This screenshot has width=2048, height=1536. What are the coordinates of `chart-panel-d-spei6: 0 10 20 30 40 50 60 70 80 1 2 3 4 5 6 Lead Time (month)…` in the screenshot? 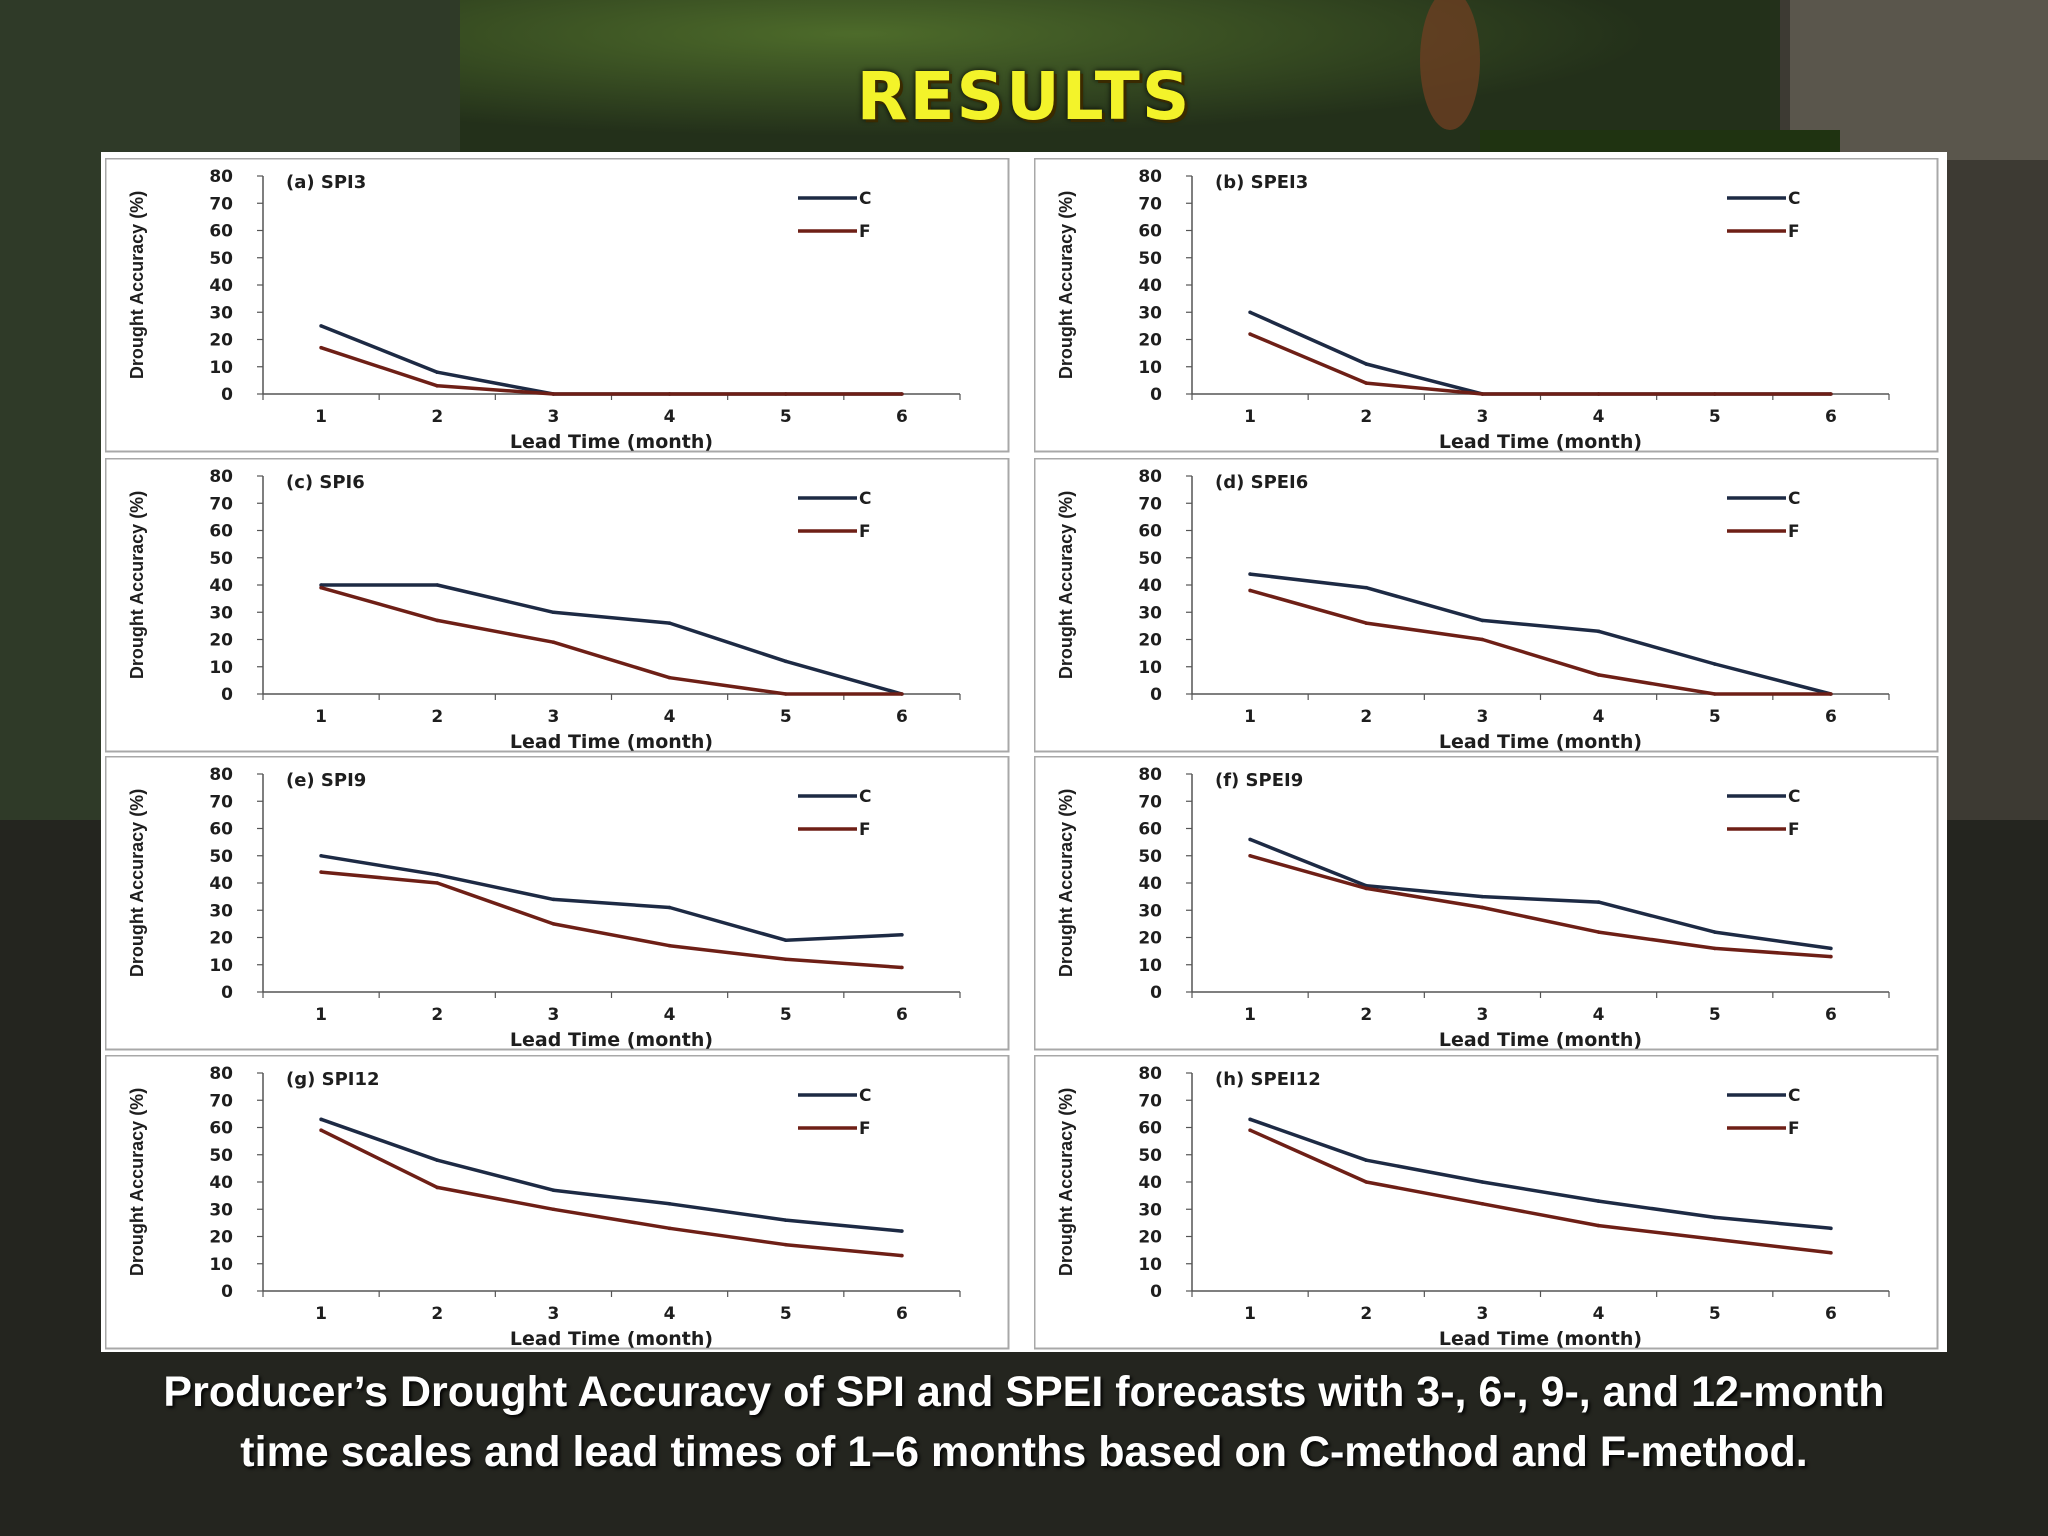 It's located at (1486, 605).